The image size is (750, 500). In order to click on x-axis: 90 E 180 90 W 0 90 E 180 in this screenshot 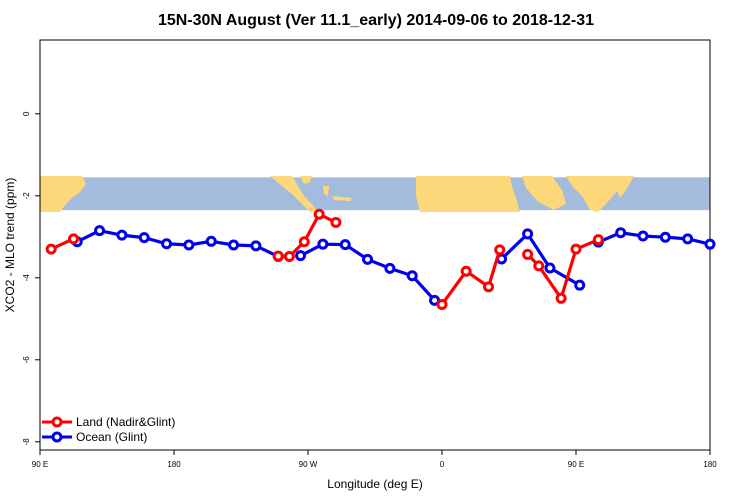, I will do `click(374, 459)`.